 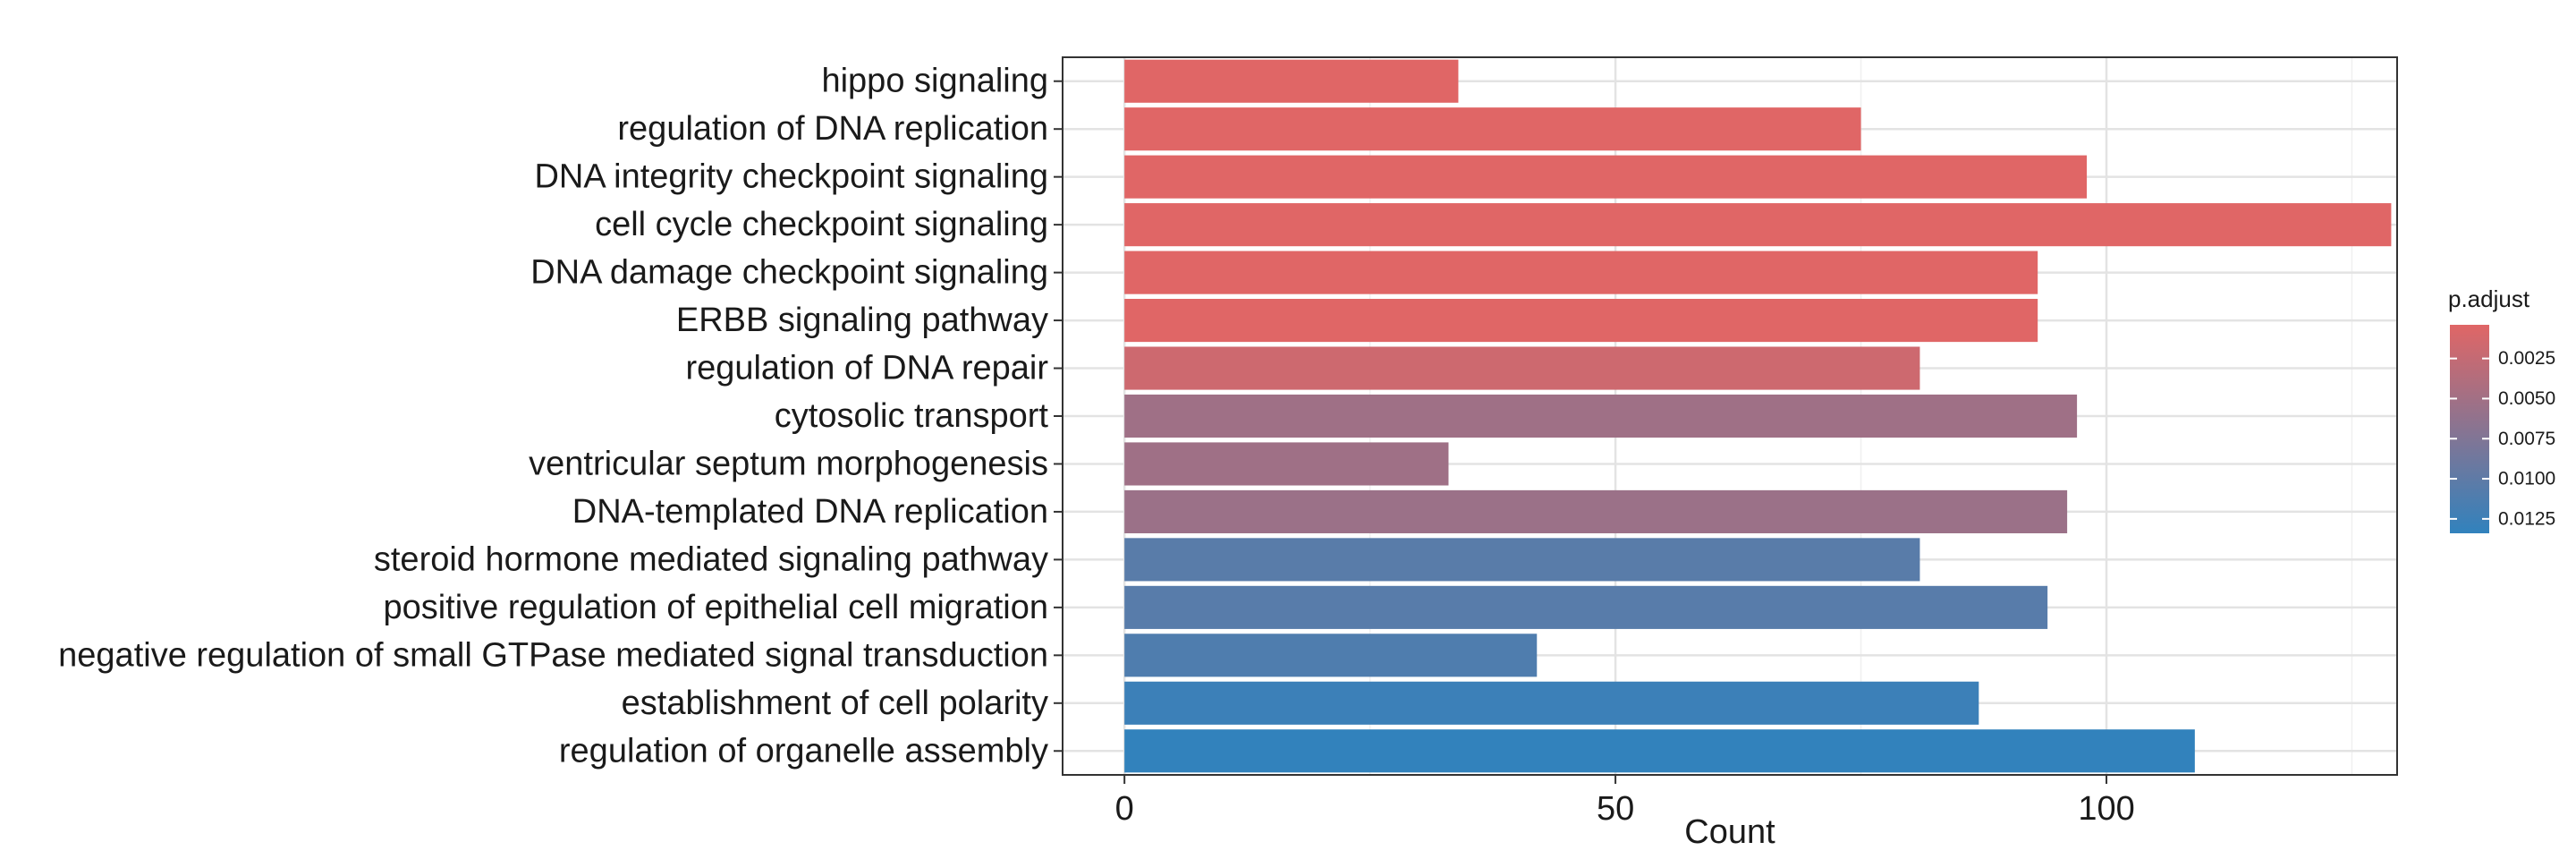 What do you see at coordinates (1615, 809) in the screenshot?
I see `x-tick-label: 50` at bounding box center [1615, 809].